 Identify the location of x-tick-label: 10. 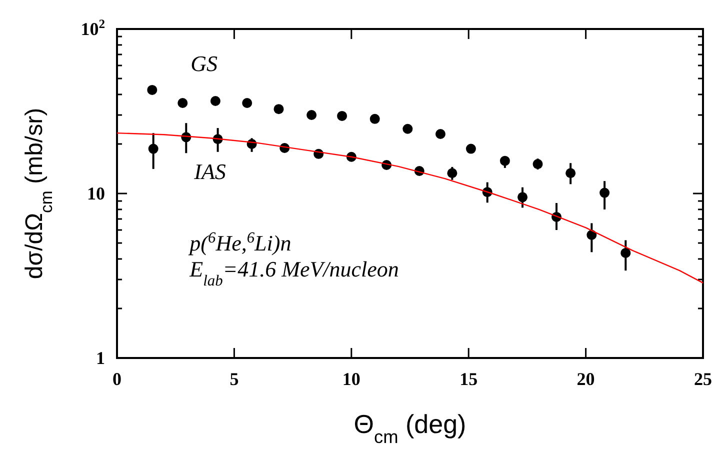
(351, 379).